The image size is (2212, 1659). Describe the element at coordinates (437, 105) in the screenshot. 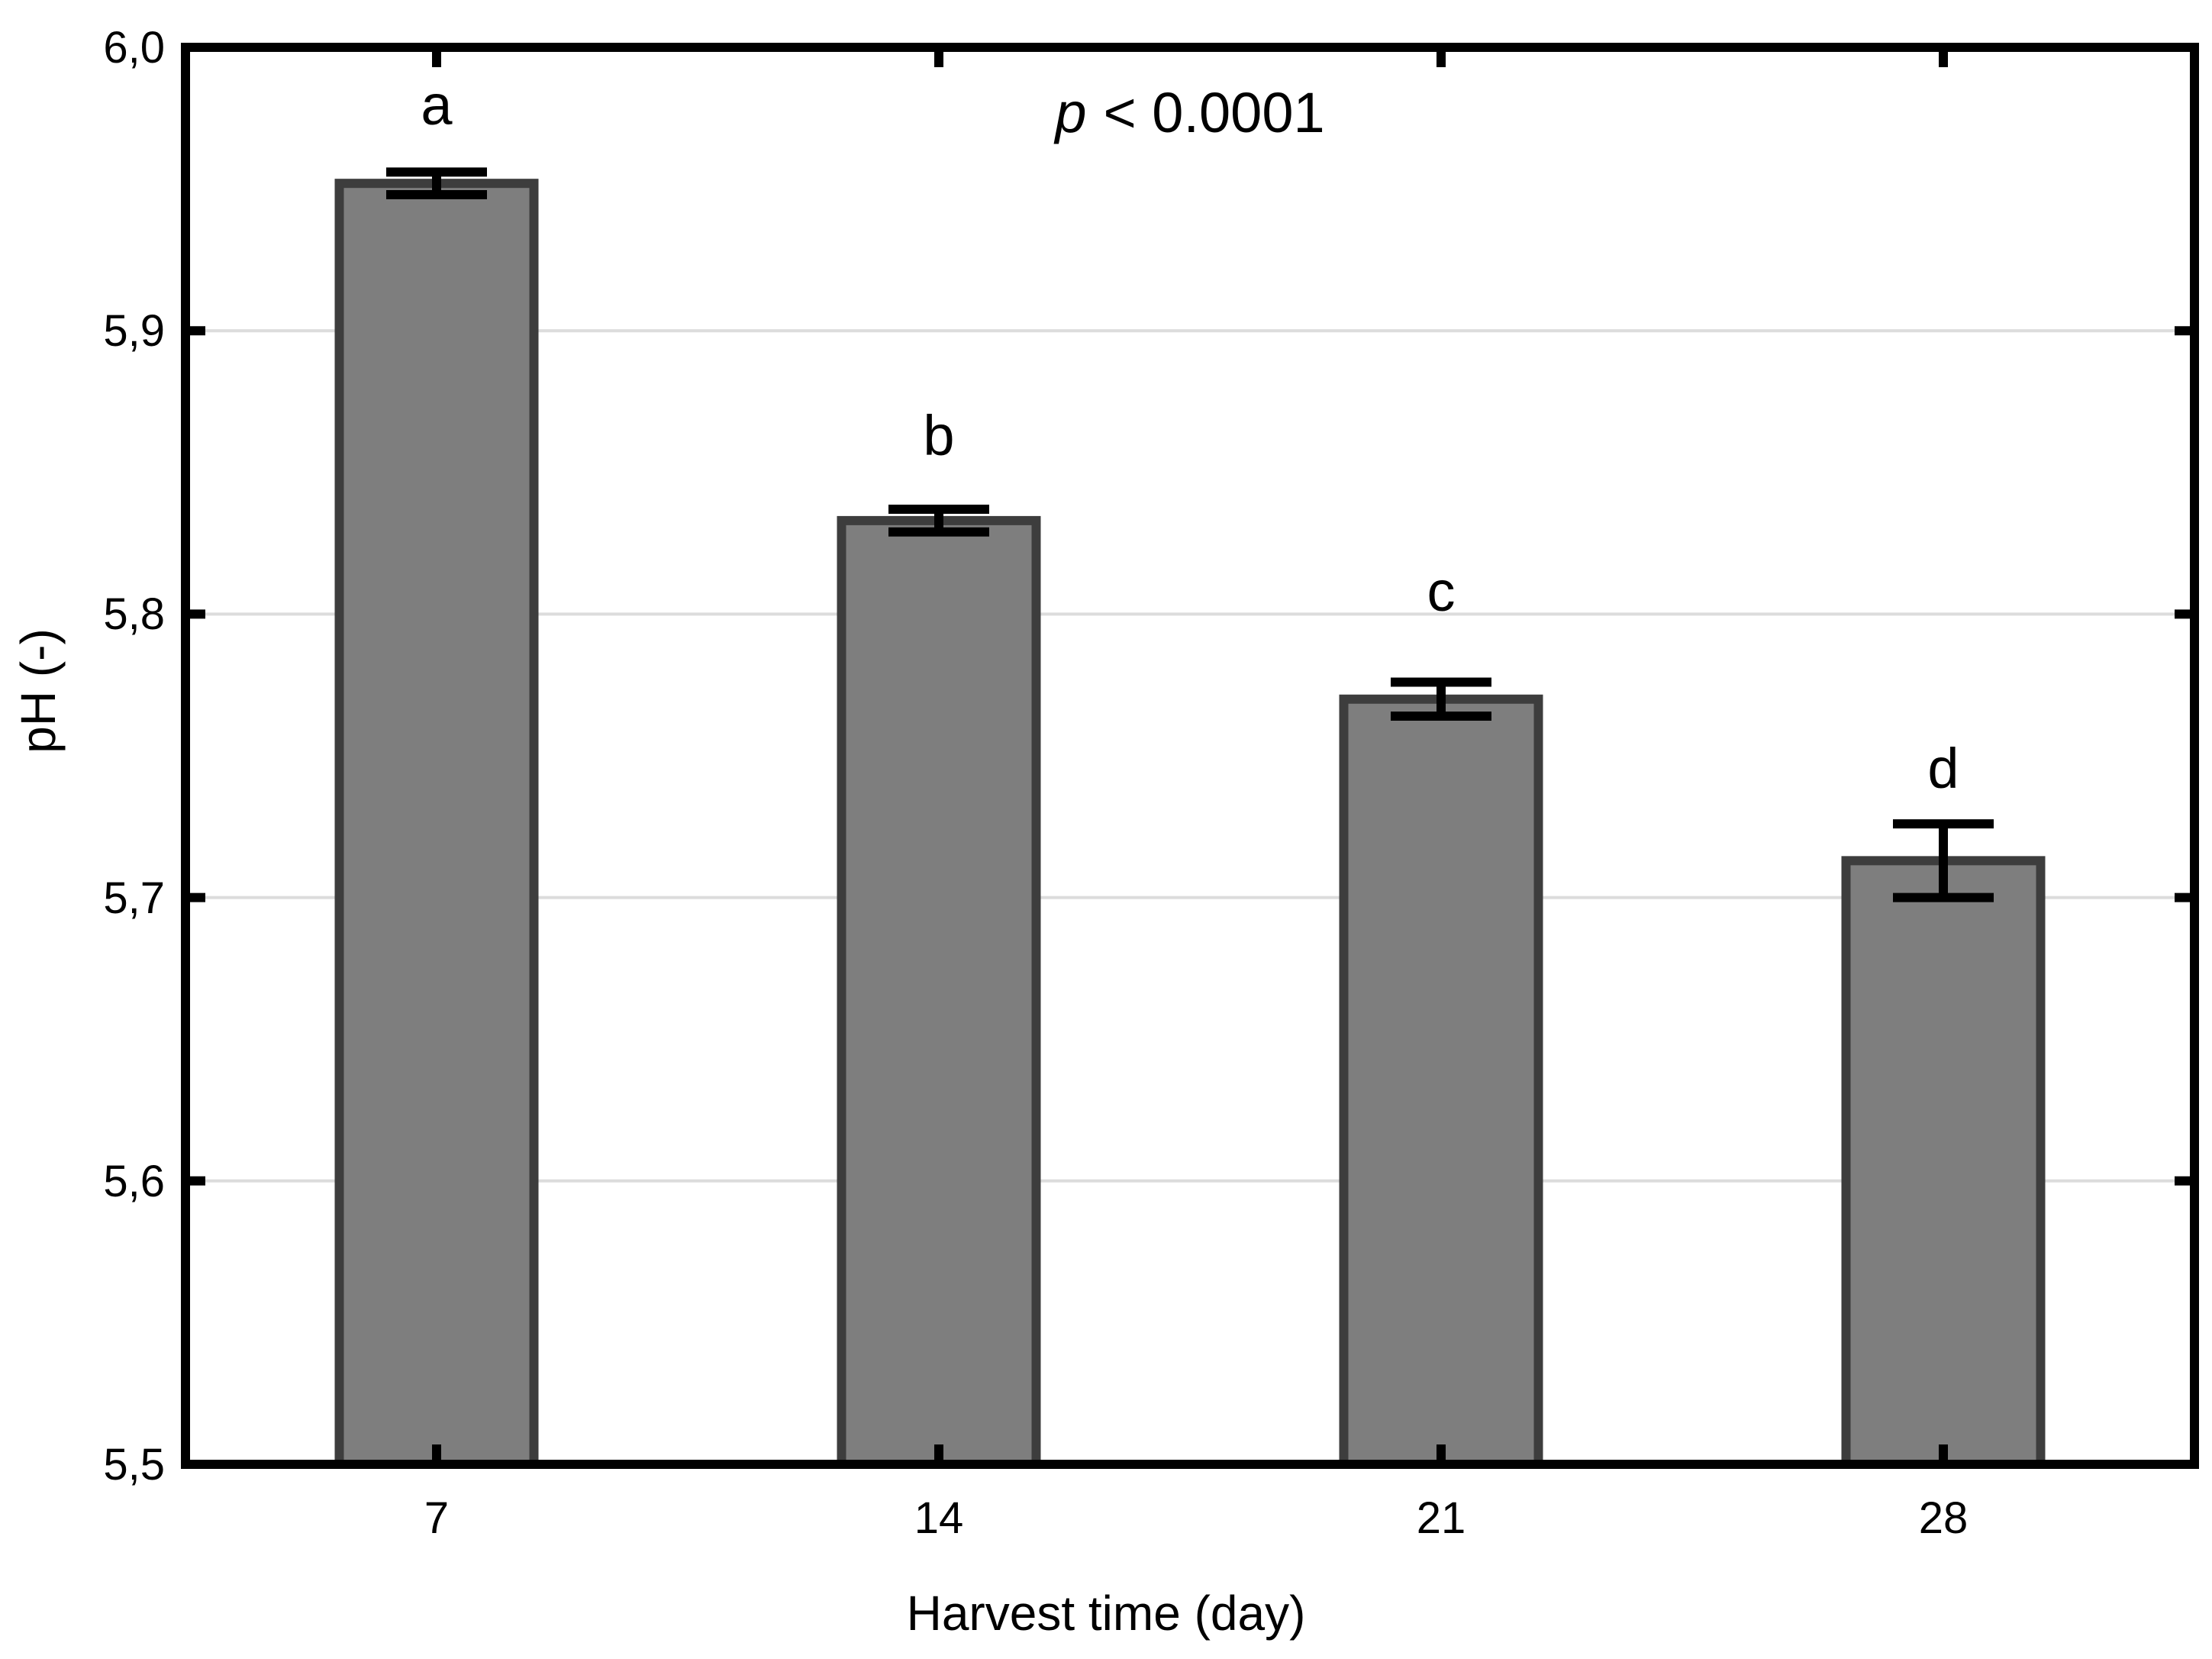

I see `sig-letter-a: a` at that location.